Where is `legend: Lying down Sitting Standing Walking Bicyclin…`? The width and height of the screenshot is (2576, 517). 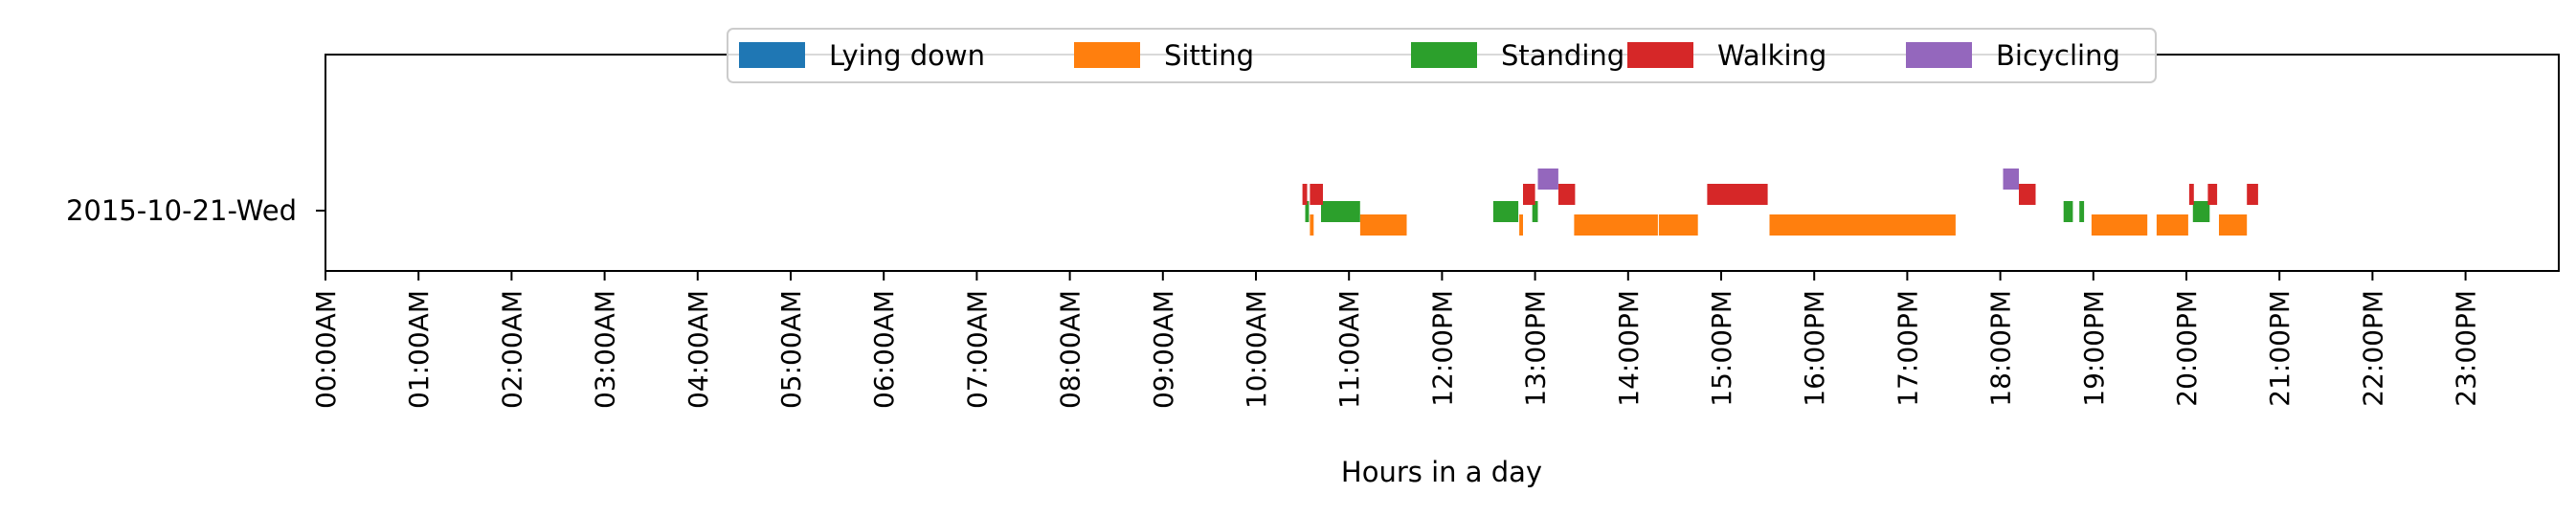 legend: Lying down Sitting Standing Walking Bicyclin… is located at coordinates (1442, 55).